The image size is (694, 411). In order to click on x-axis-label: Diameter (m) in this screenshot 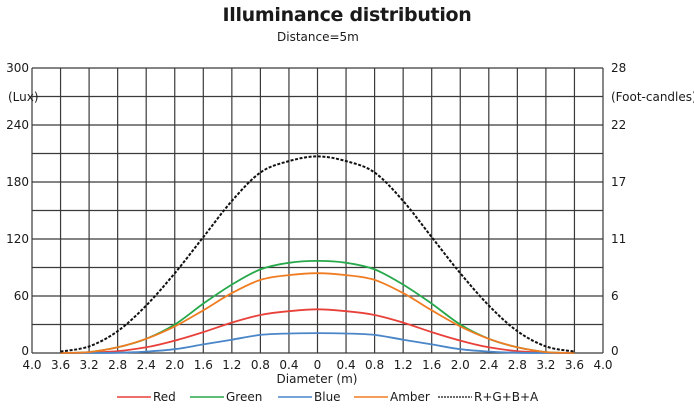, I will do `click(317, 379)`.